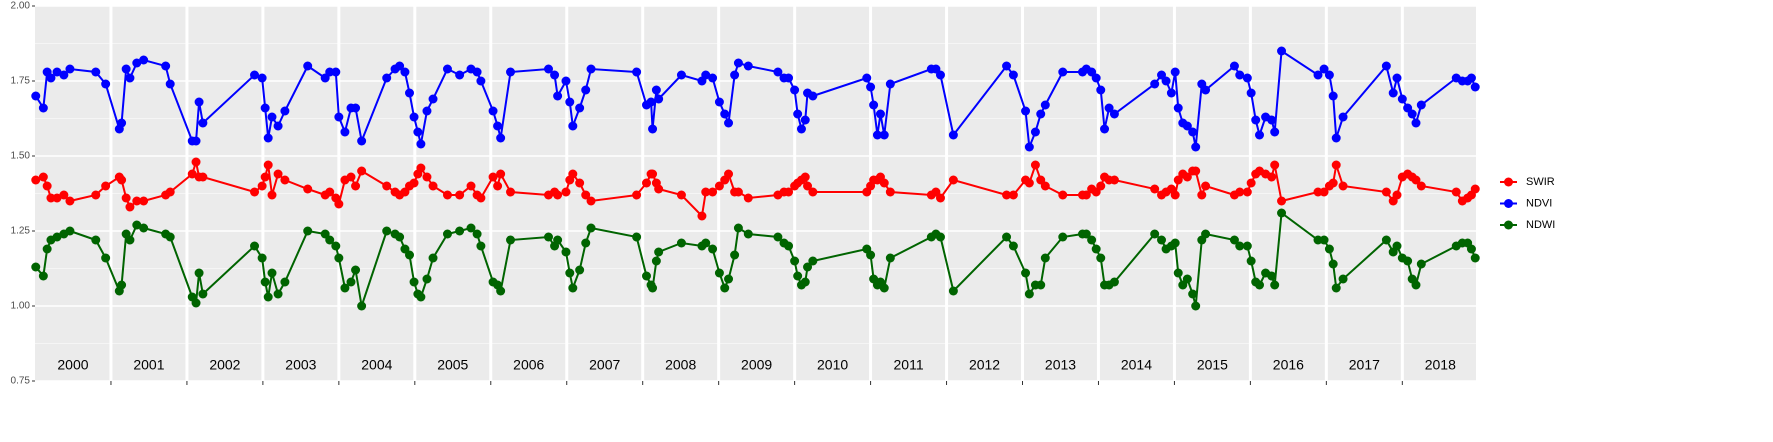 This screenshot has width=1773, height=442. Describe the element at coordinates (21, 156) in the screenshot. I see `y-tick-label: 1.50` at that location.